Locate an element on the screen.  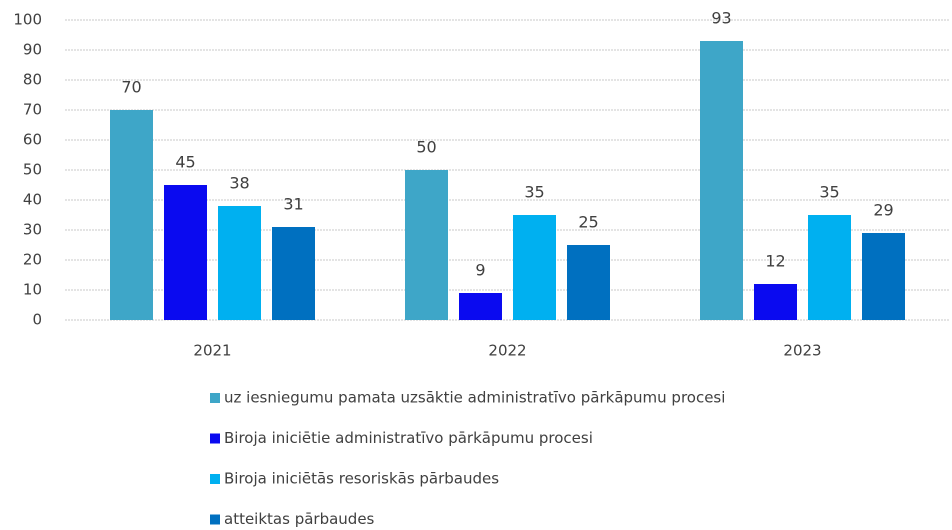
x-tick-label: 2021 is located at coordinates (212, 351).